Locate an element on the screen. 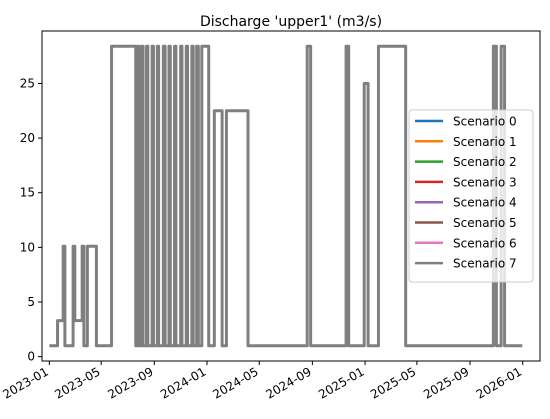 The image size is (550, 419). y-tick-label: 10 is located at coordinates (27, 247).